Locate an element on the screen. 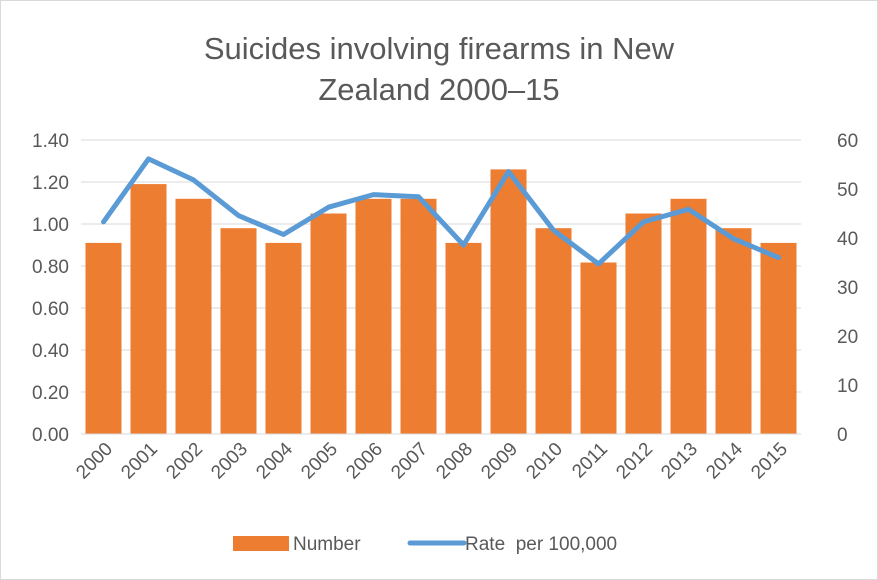 The width and height of the screenshot is (878, 580). x-axis-tick-label: 2002 is located at coordinates (184, 461).